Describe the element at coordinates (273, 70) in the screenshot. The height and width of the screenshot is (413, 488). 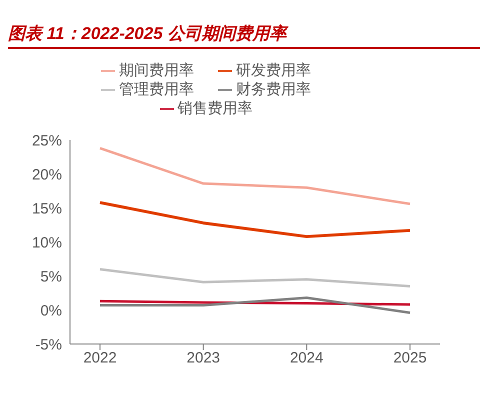
I see `legend-label: 研发费用率` at that location.